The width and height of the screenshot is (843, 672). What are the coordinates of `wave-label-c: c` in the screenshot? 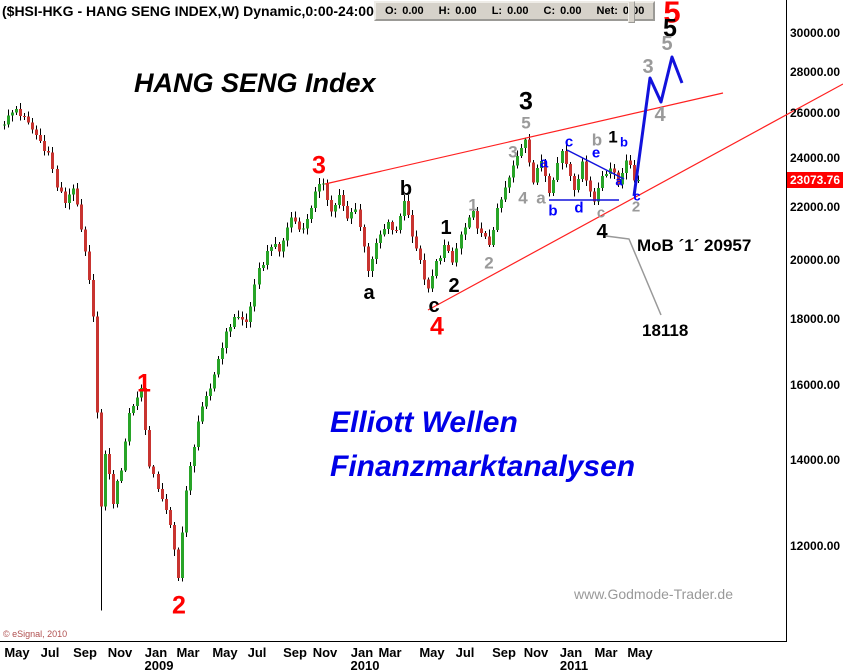 It's located at (569, 142).